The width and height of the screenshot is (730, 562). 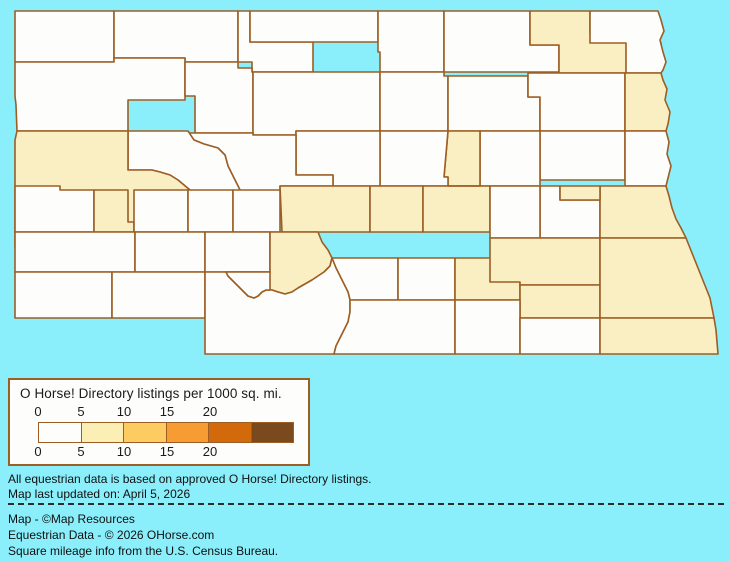 What do you see at coordinates (325, 209) in the screenshot?
I see `county-burleigh` at bounding box center [325, 209].